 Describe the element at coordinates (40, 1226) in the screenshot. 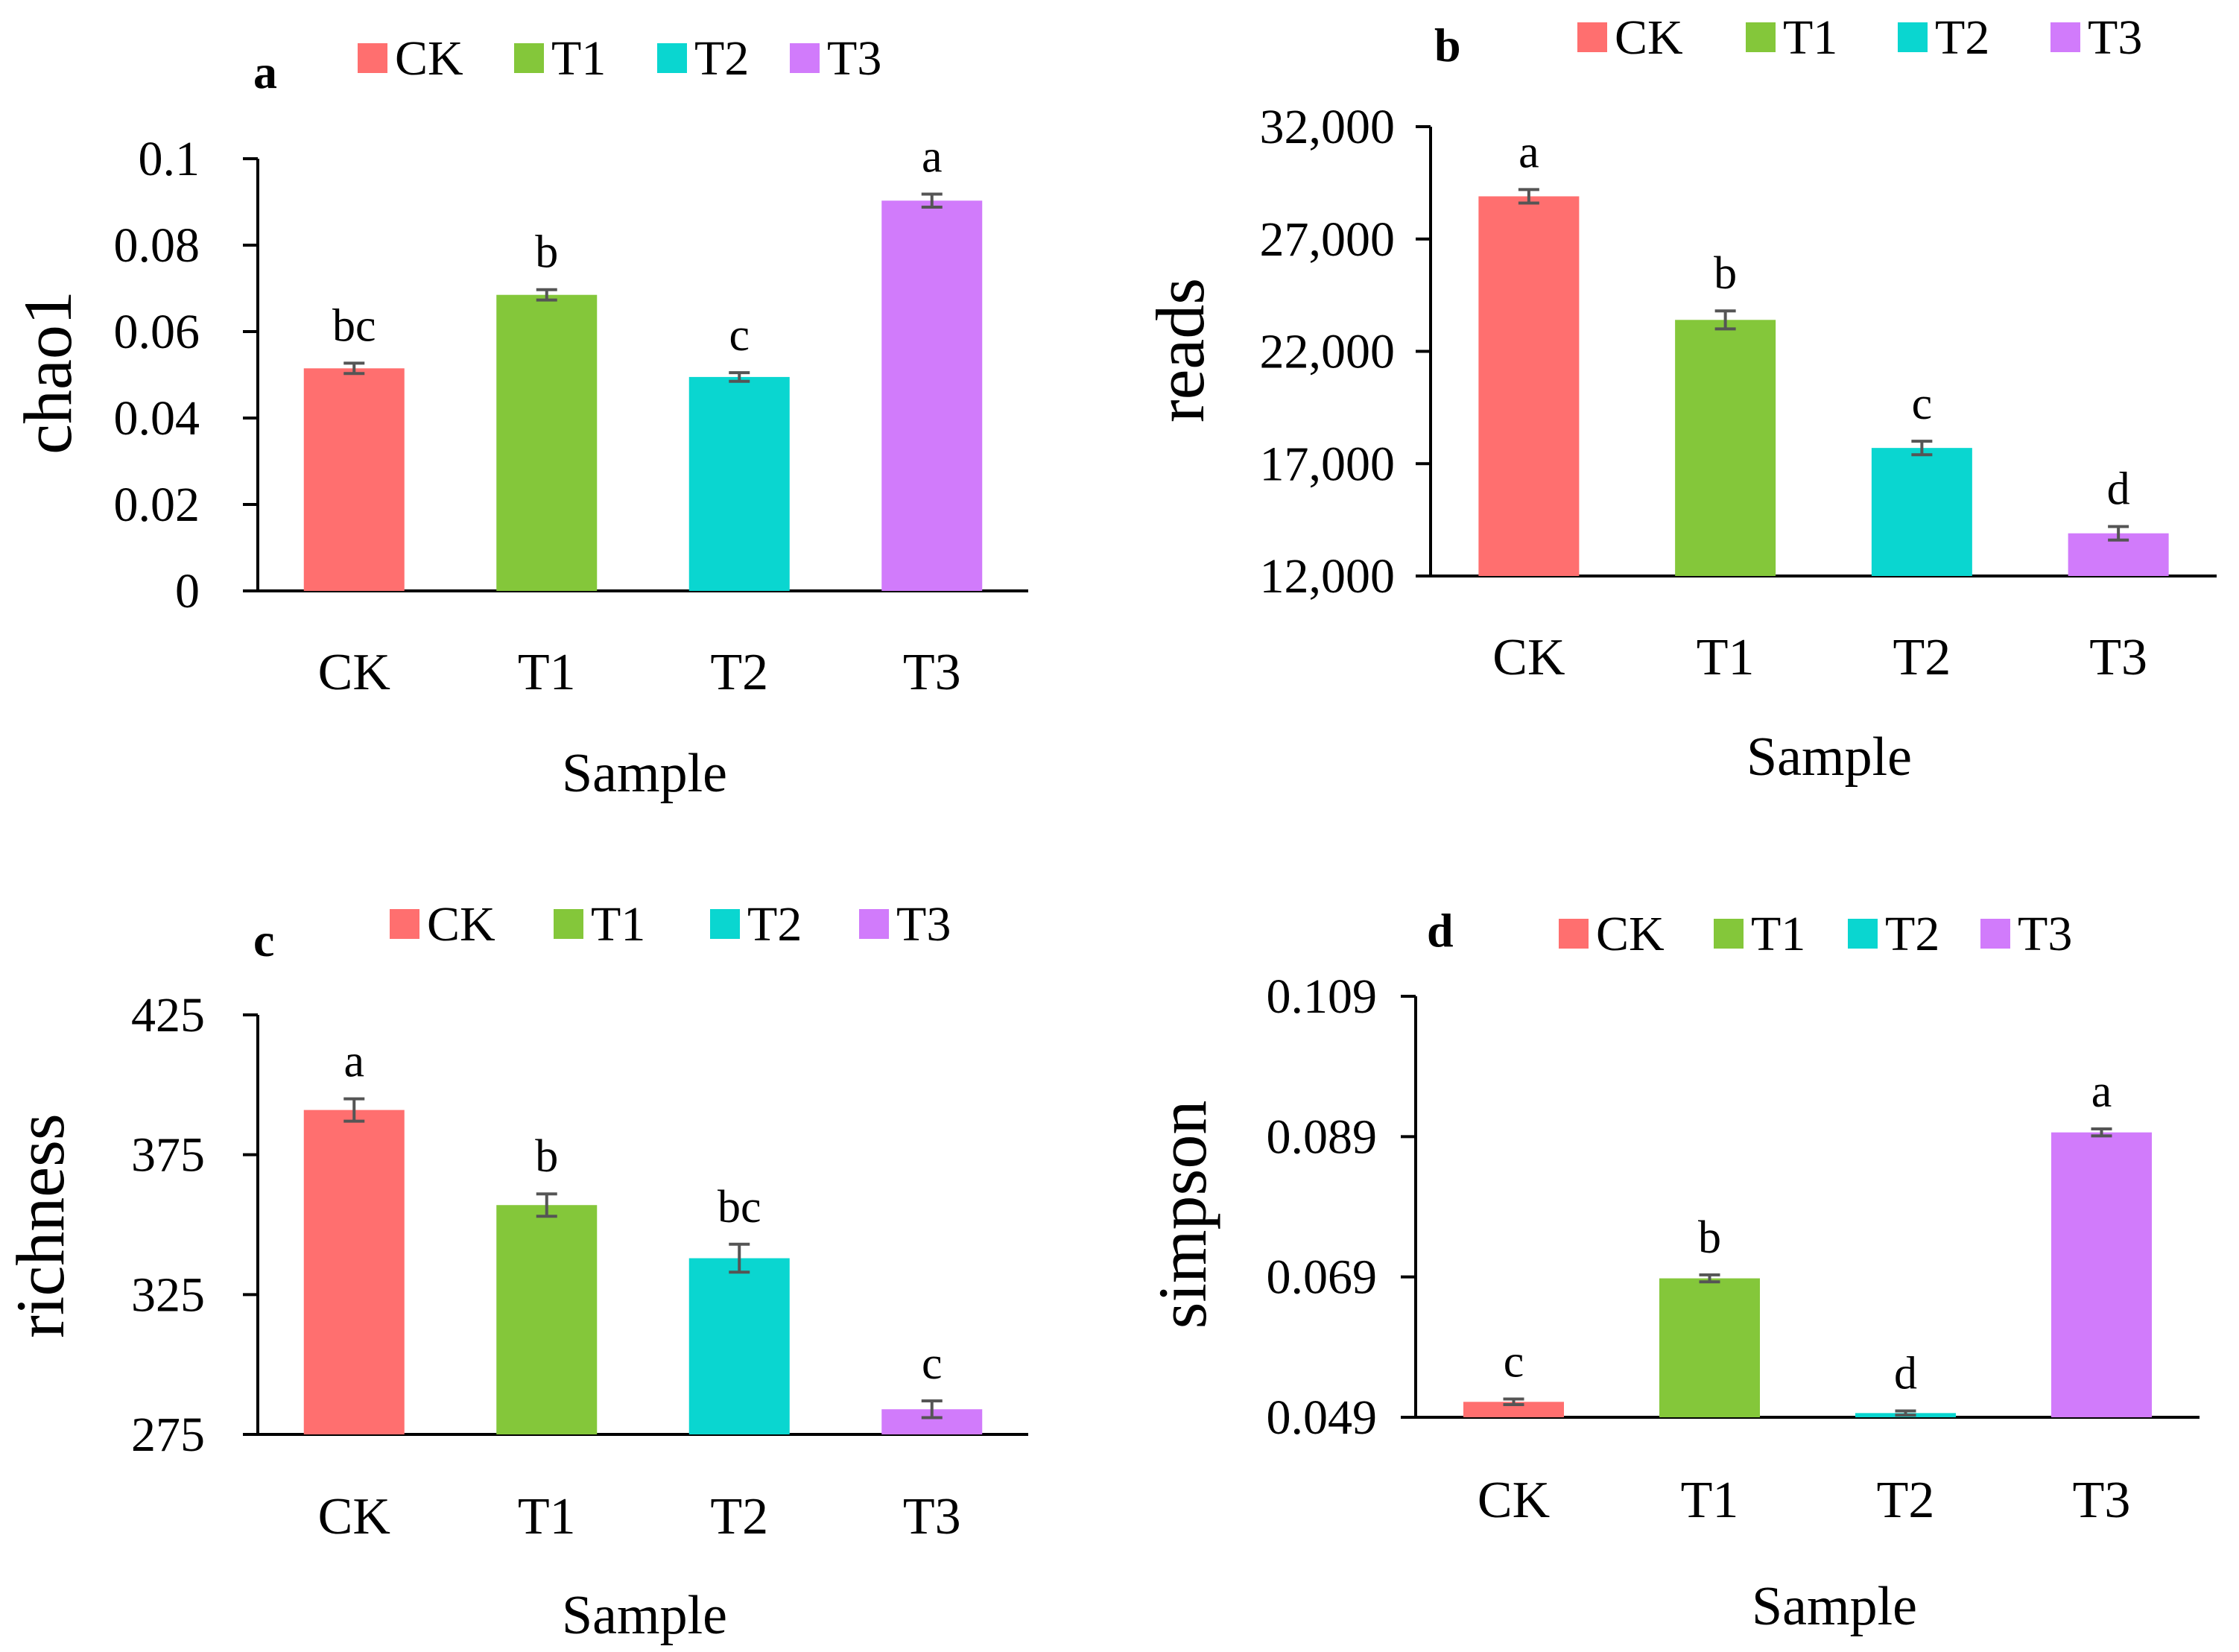

I see `y-axis-title: richness` at that location.